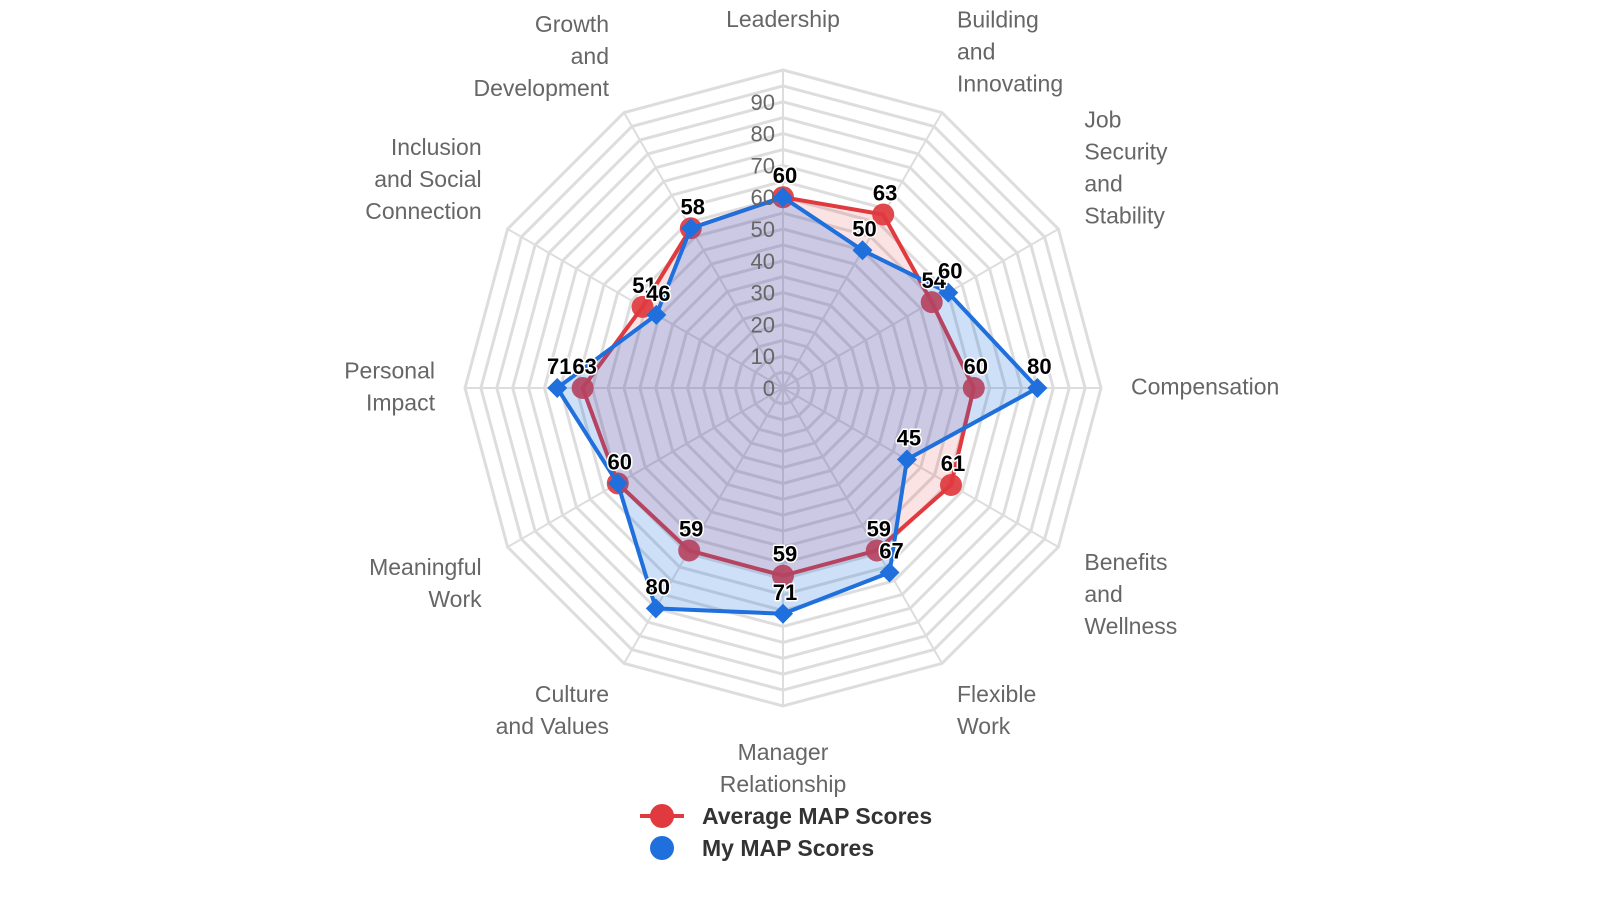 The width and height of the screenshot is (1611, 906). Describe the element at coordinates (763, 134) in the screenshot. I see `tick-label: 80` at that location.